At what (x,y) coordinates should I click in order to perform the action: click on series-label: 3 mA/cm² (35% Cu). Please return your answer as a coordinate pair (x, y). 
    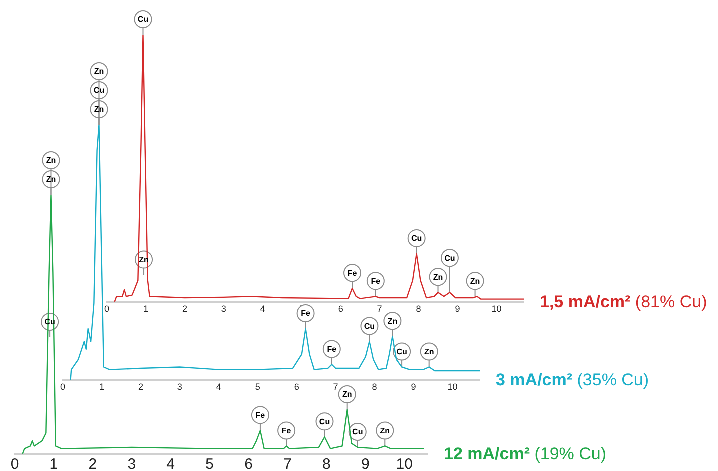
    Looking at the image, I should click on (573, 380).